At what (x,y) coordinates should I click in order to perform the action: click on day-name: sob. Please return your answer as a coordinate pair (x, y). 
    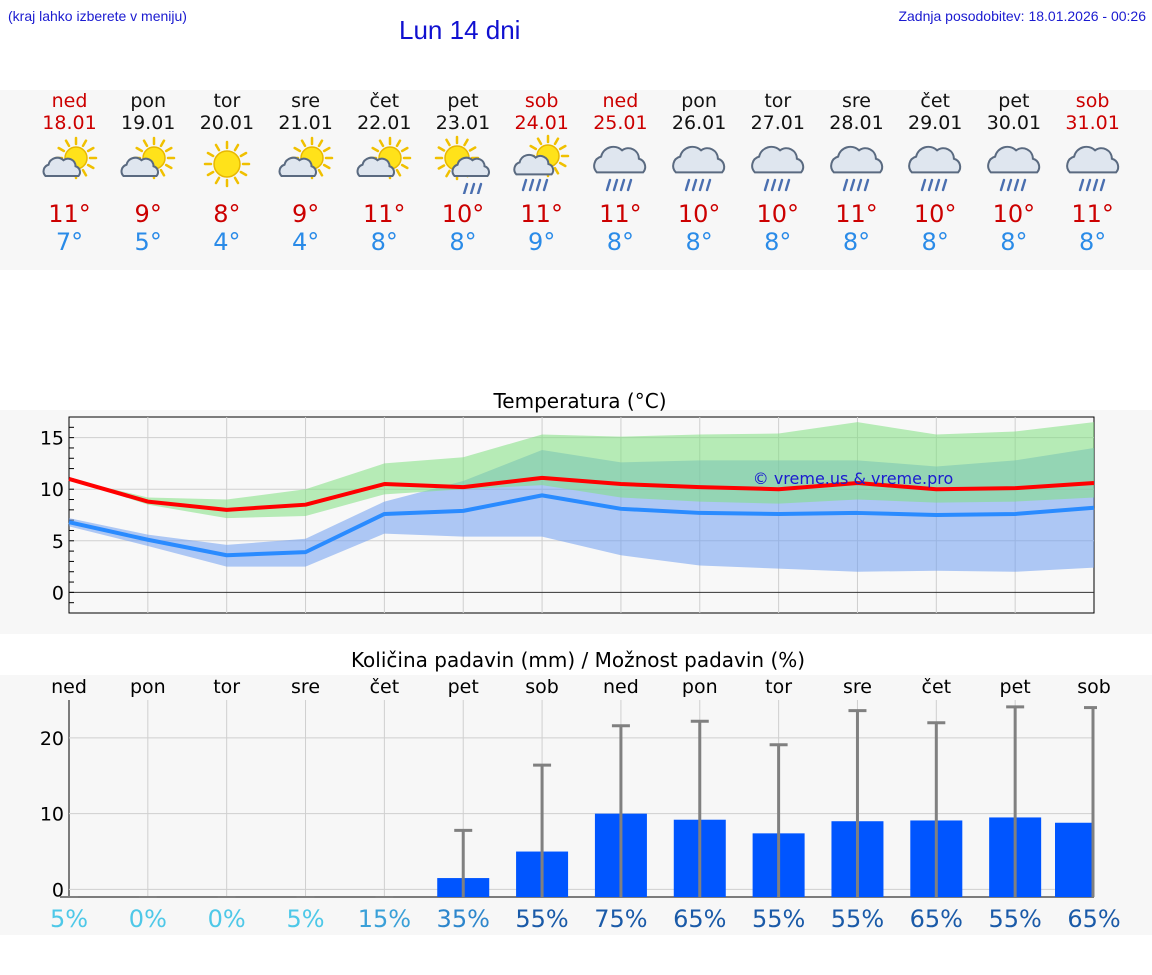
    Looking at the image, I should click on (541, 101).